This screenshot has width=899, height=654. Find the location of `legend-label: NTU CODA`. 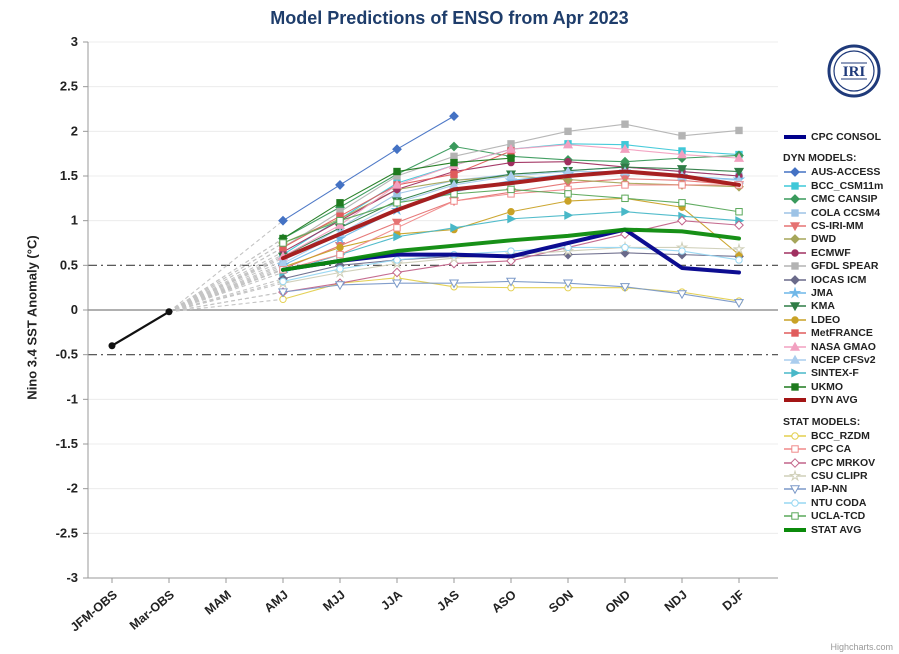

legend-label: NTU CODA is located at coordinates (839, 502).